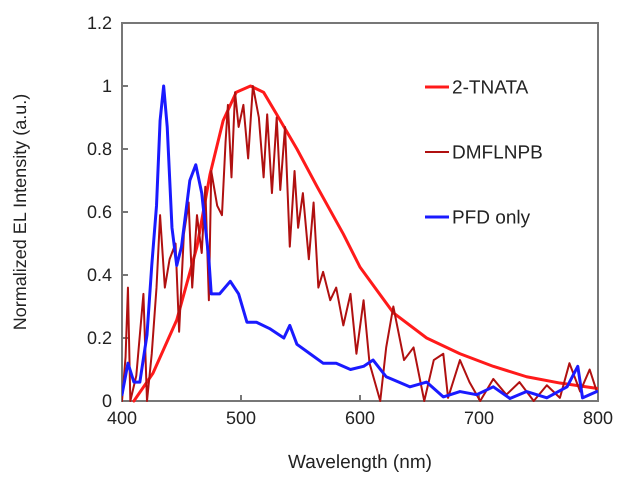 Image resolution: width=621 pixels, height=484 pixels. I want to click on x-tick-label: 700, so click(479, 418).